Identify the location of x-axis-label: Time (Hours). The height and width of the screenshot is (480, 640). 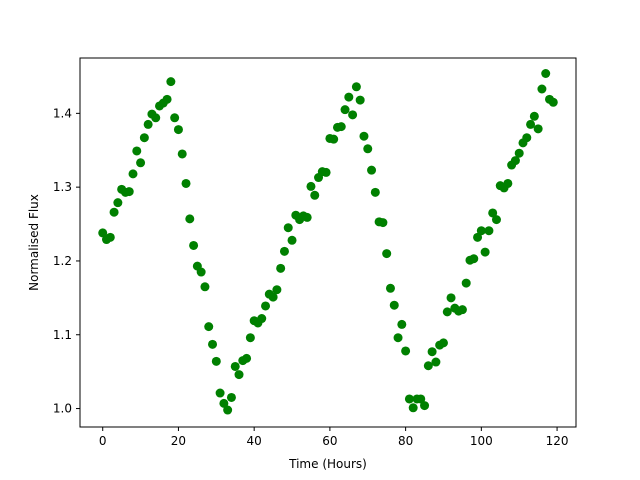
(327, 464).